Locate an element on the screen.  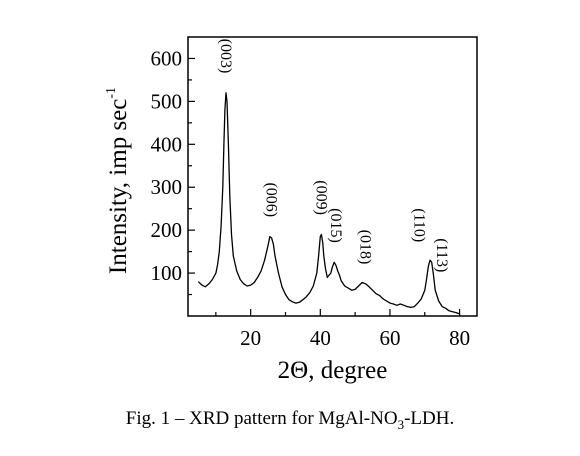
y-axis: 100 200 300 400 500 600 is located at coordinates (173, 171).